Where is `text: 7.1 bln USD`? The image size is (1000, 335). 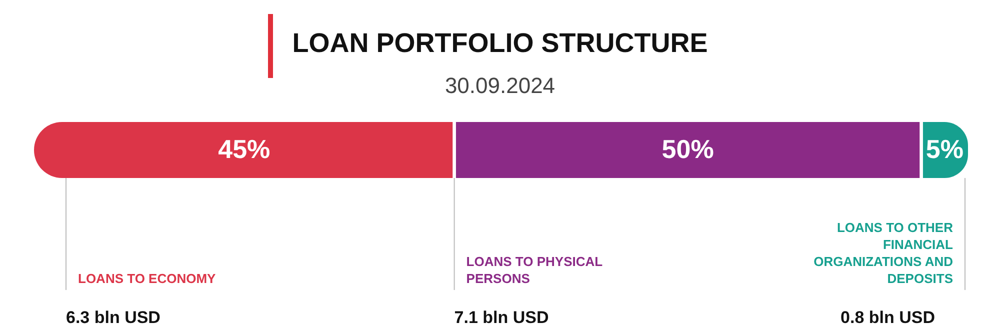 text: 7.1 bln USD is located at coordinates (501, 317).